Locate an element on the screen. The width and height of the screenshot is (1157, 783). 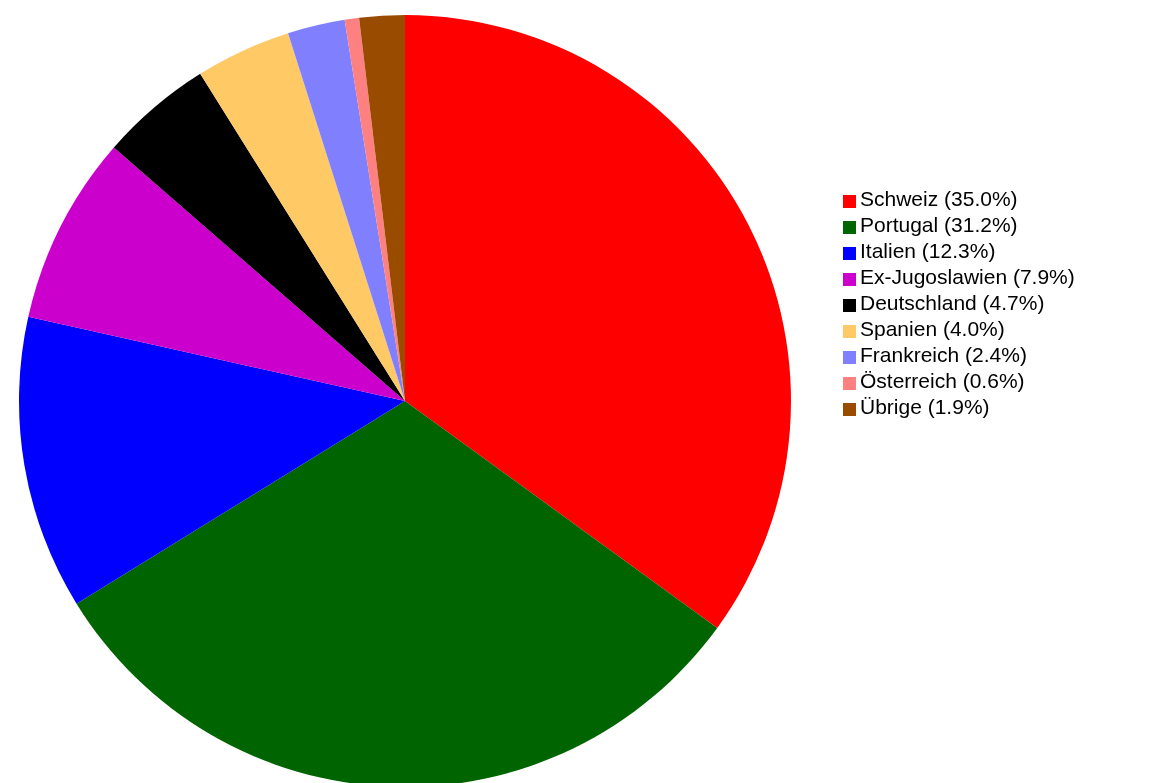
legend-label: Spanien (4.0%) is located at coordinates (932, 328).